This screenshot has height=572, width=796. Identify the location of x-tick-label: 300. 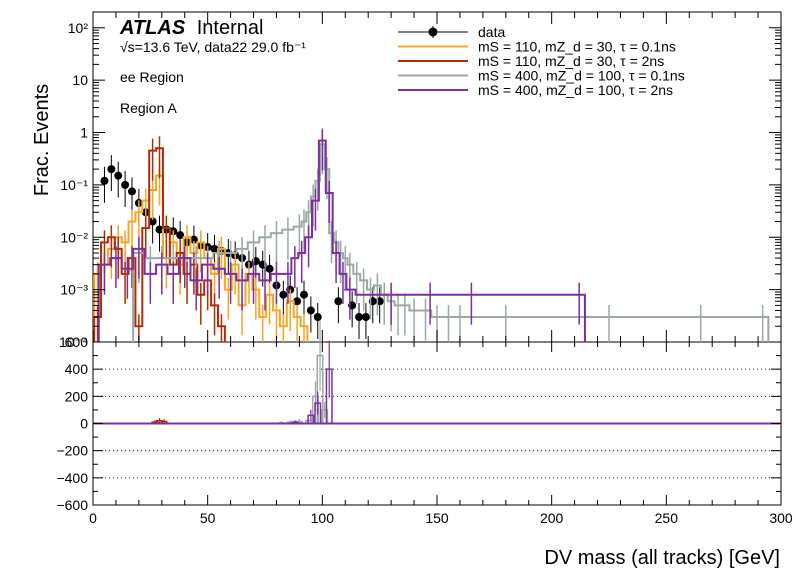
(781, 518).